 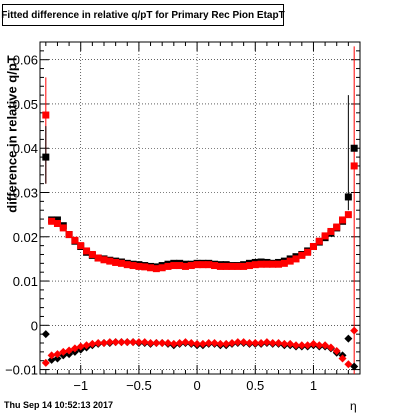 What do you see at coordinates (59, 405) in the screenshot?
I see `timestamp-footer: Thu Sep 14 10:52:13 2017` at bounding box center [59, 405].